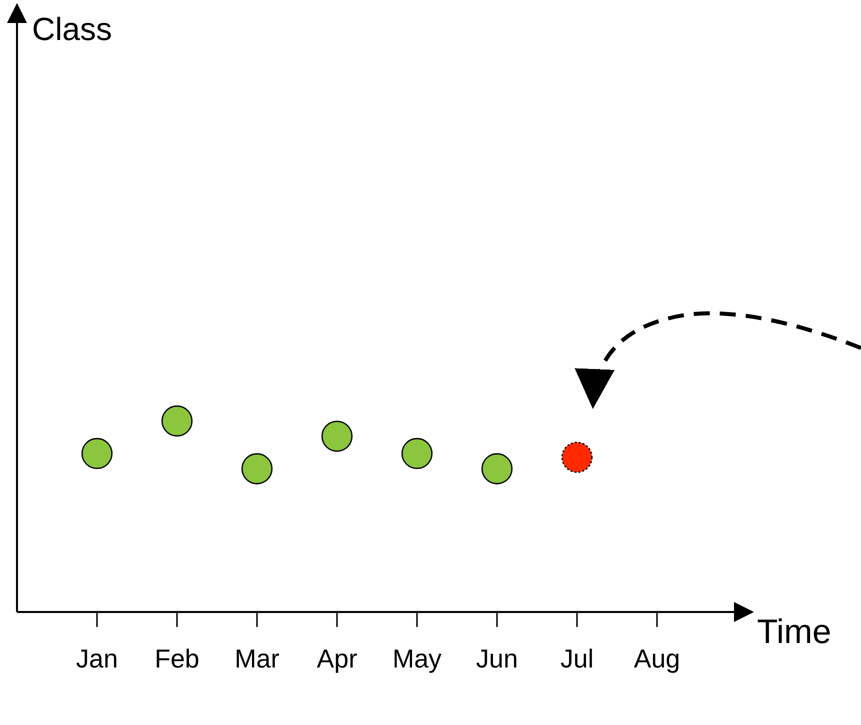  I want to click on x-tick-label: Jan, so click(97, 658).